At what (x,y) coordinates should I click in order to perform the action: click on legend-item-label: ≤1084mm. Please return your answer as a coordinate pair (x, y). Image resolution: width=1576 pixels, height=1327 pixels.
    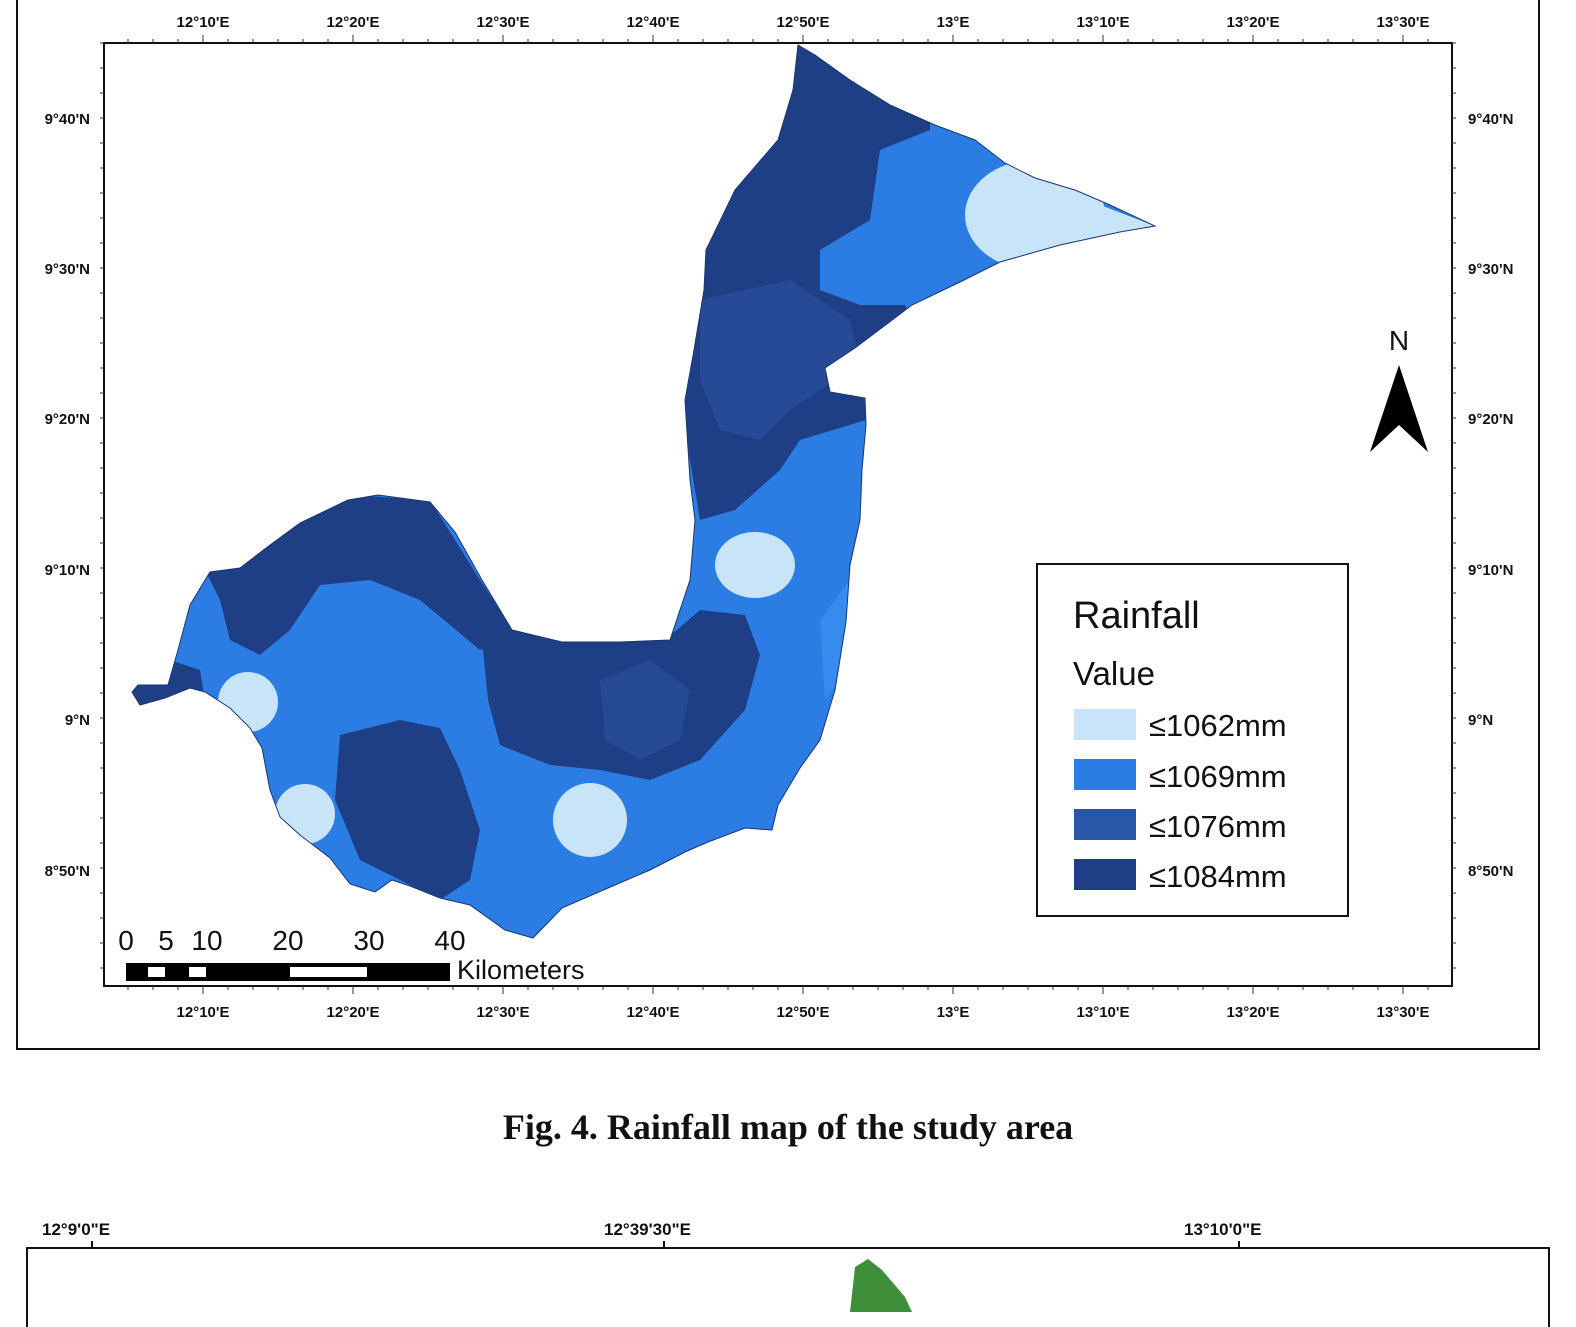
    Looking at the image, I should click on (1218, 876).